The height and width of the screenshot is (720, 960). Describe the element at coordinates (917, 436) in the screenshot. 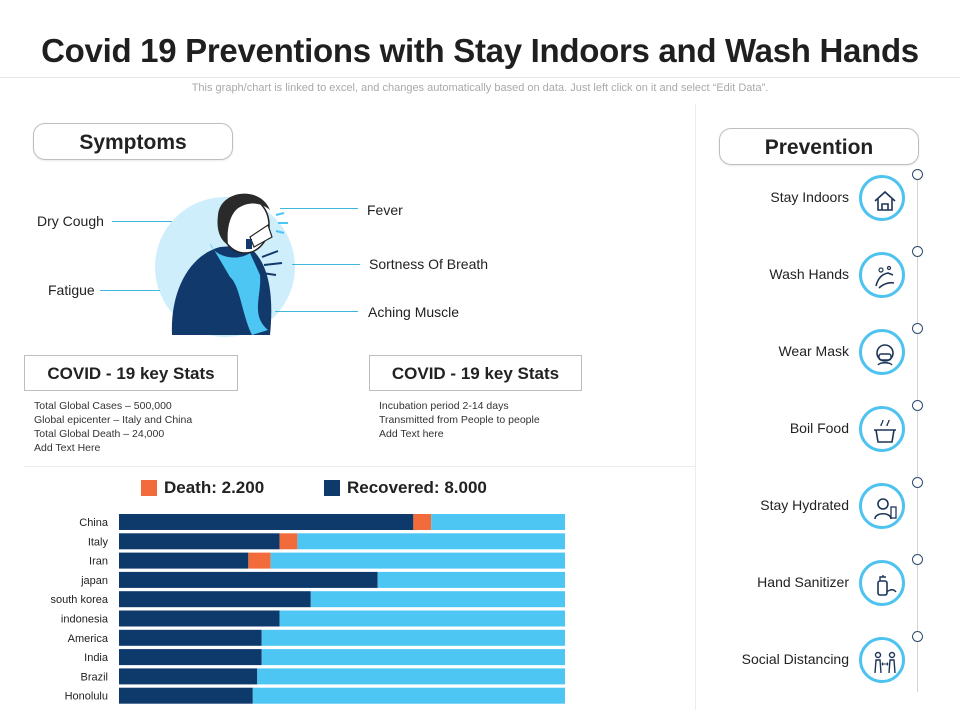

I see `prevention-timeline` at that location.